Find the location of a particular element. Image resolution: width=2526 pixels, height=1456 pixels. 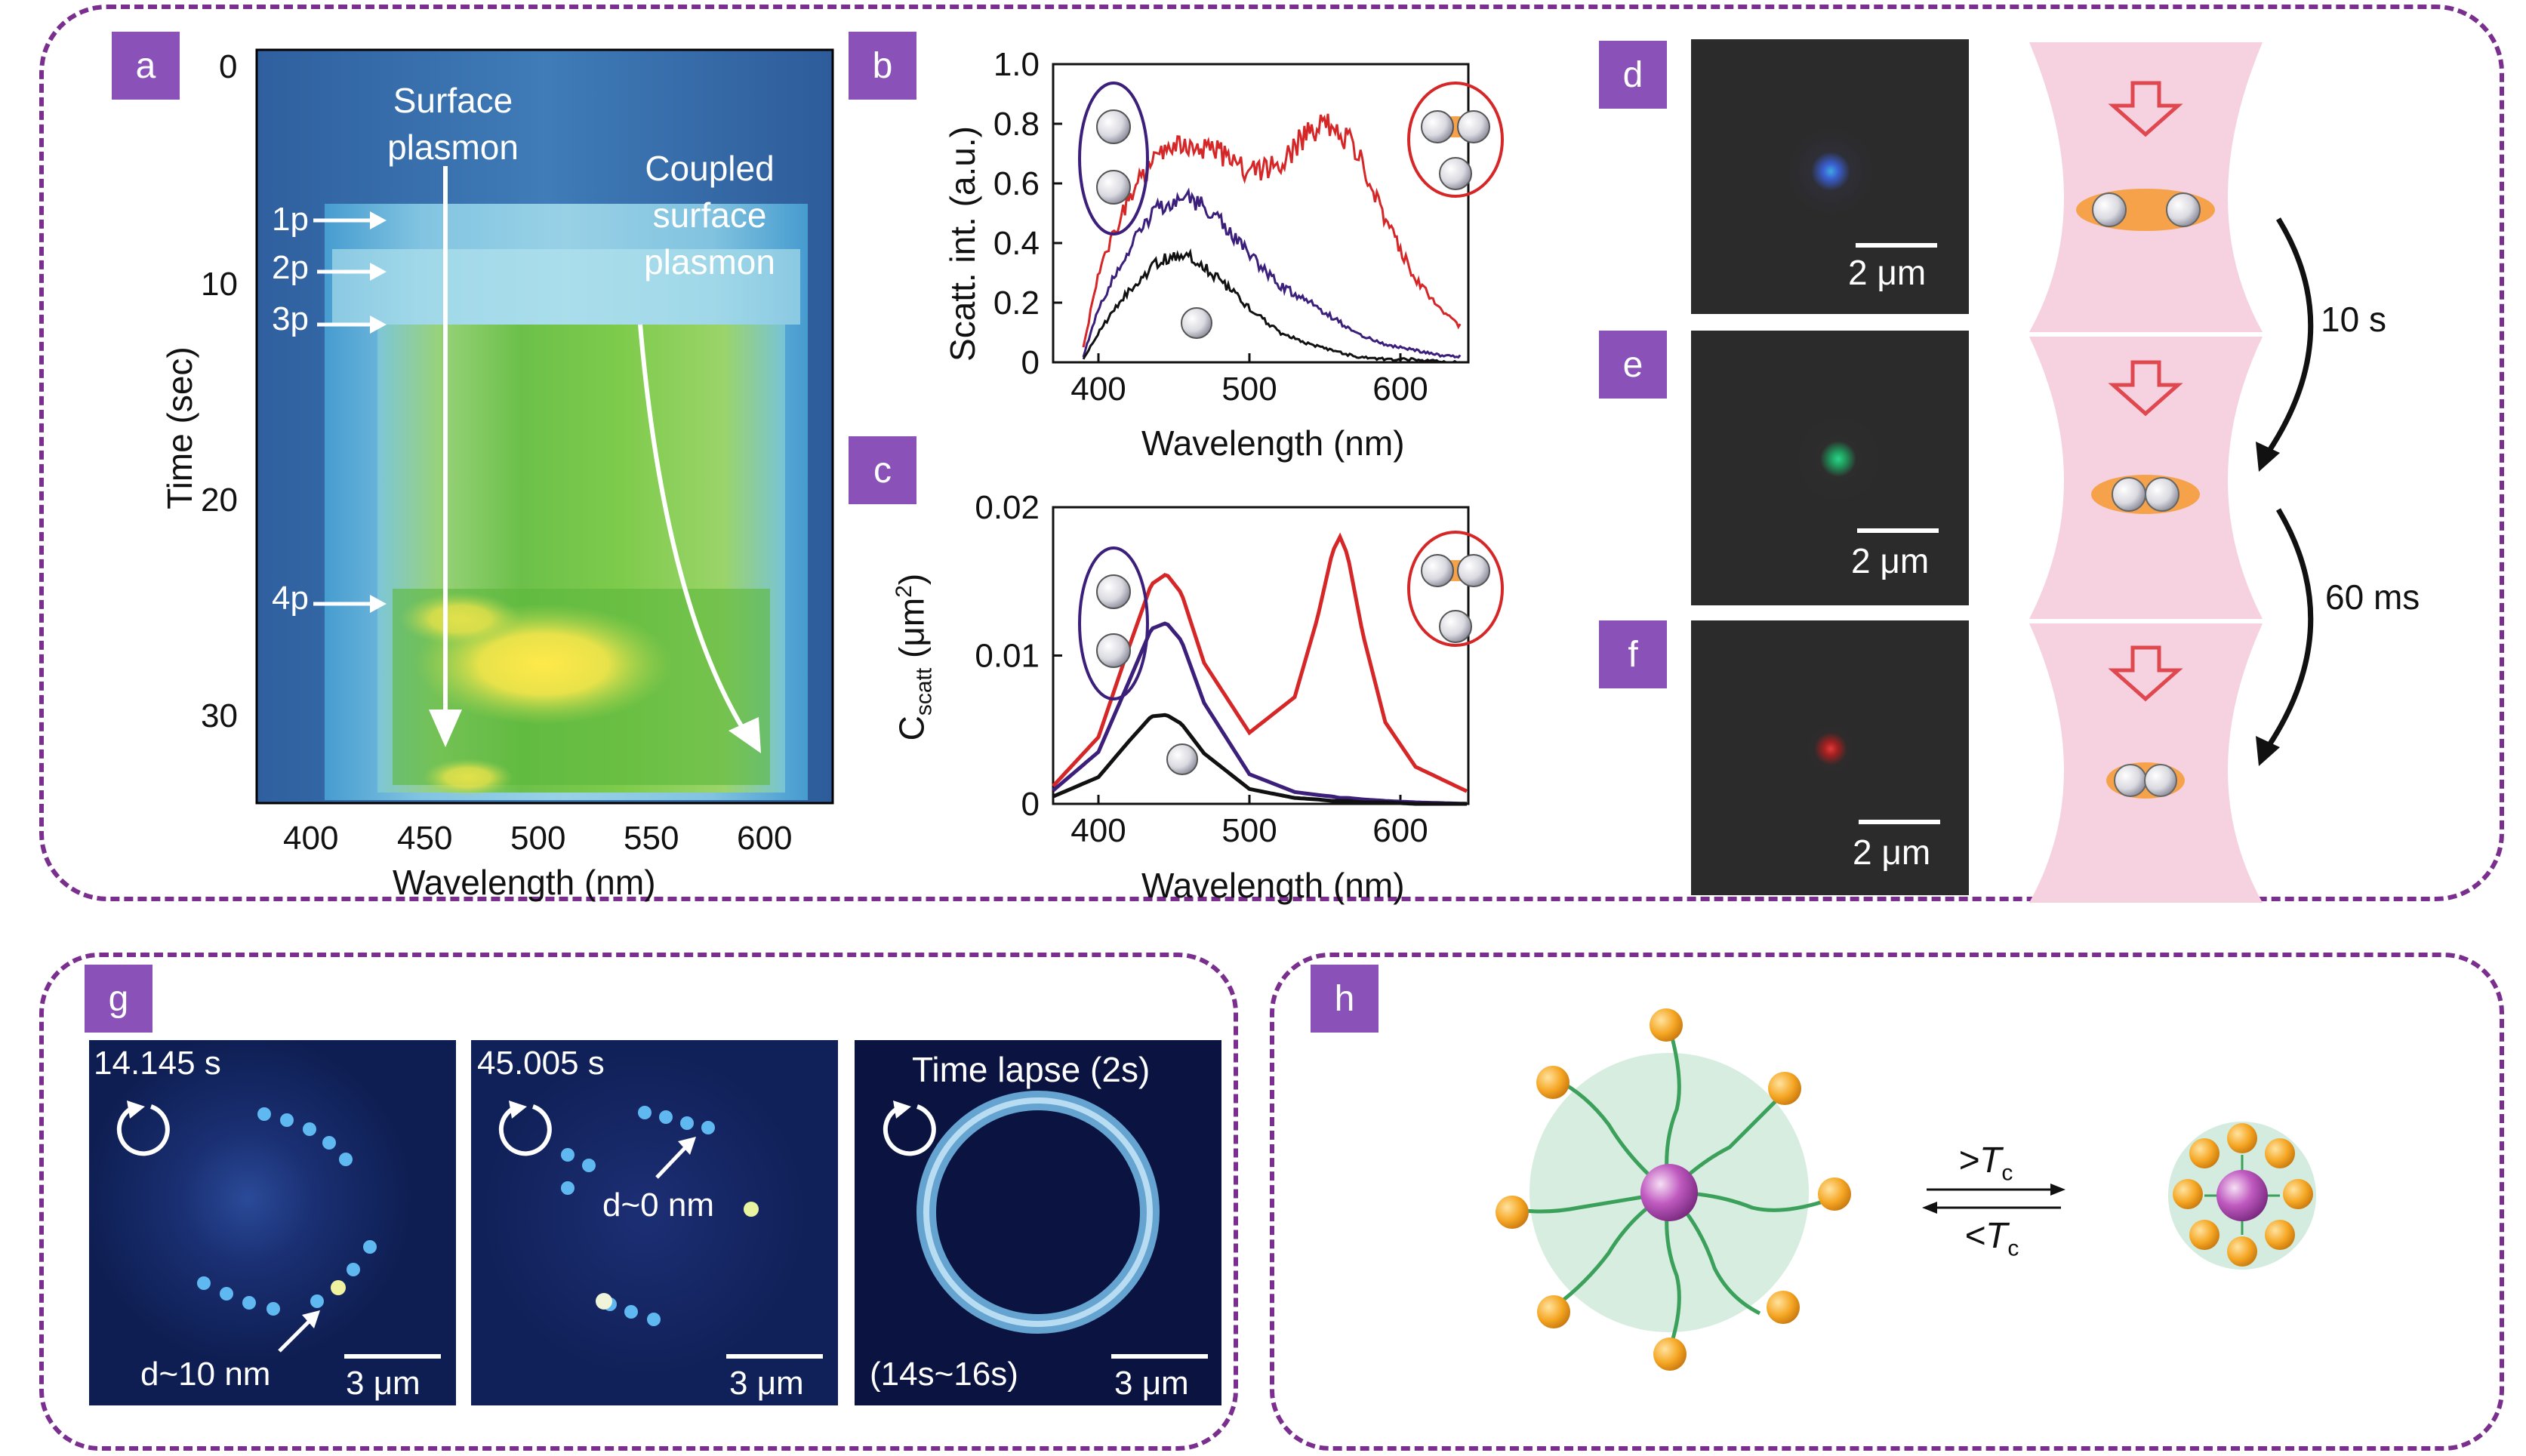

b-xtick-label: 500 is located at coordinates (1249, 389).